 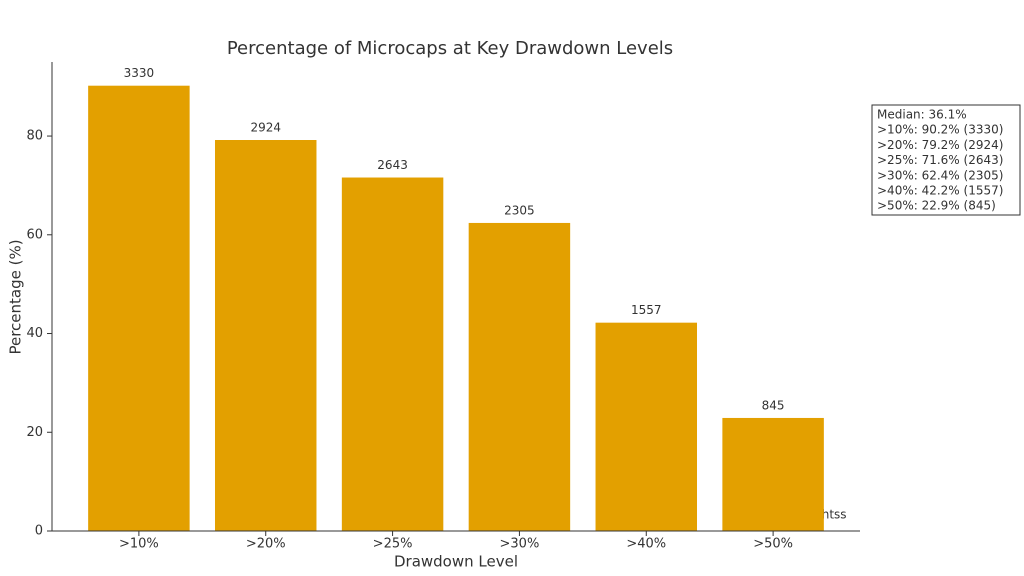 What do you see at coordinates (34, 136) in the screenshot?
I see `y-tick-label: 80` at bounding box center [34, 136].